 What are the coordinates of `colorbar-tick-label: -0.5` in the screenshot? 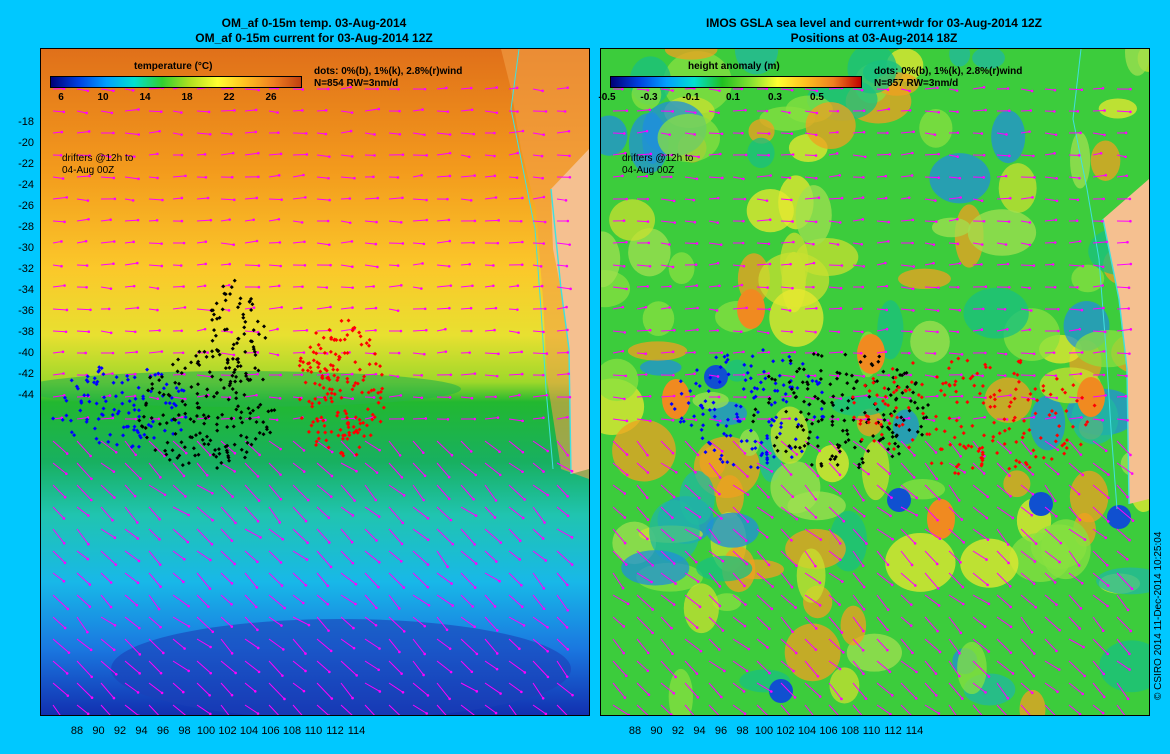 It's located at (607, 97).